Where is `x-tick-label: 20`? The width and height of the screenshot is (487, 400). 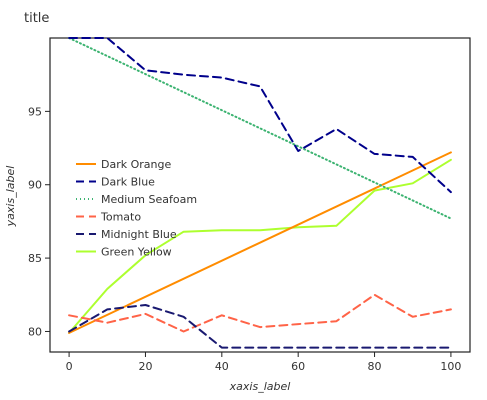 x-tick-label: 20 is located at coordinates (145, 366).